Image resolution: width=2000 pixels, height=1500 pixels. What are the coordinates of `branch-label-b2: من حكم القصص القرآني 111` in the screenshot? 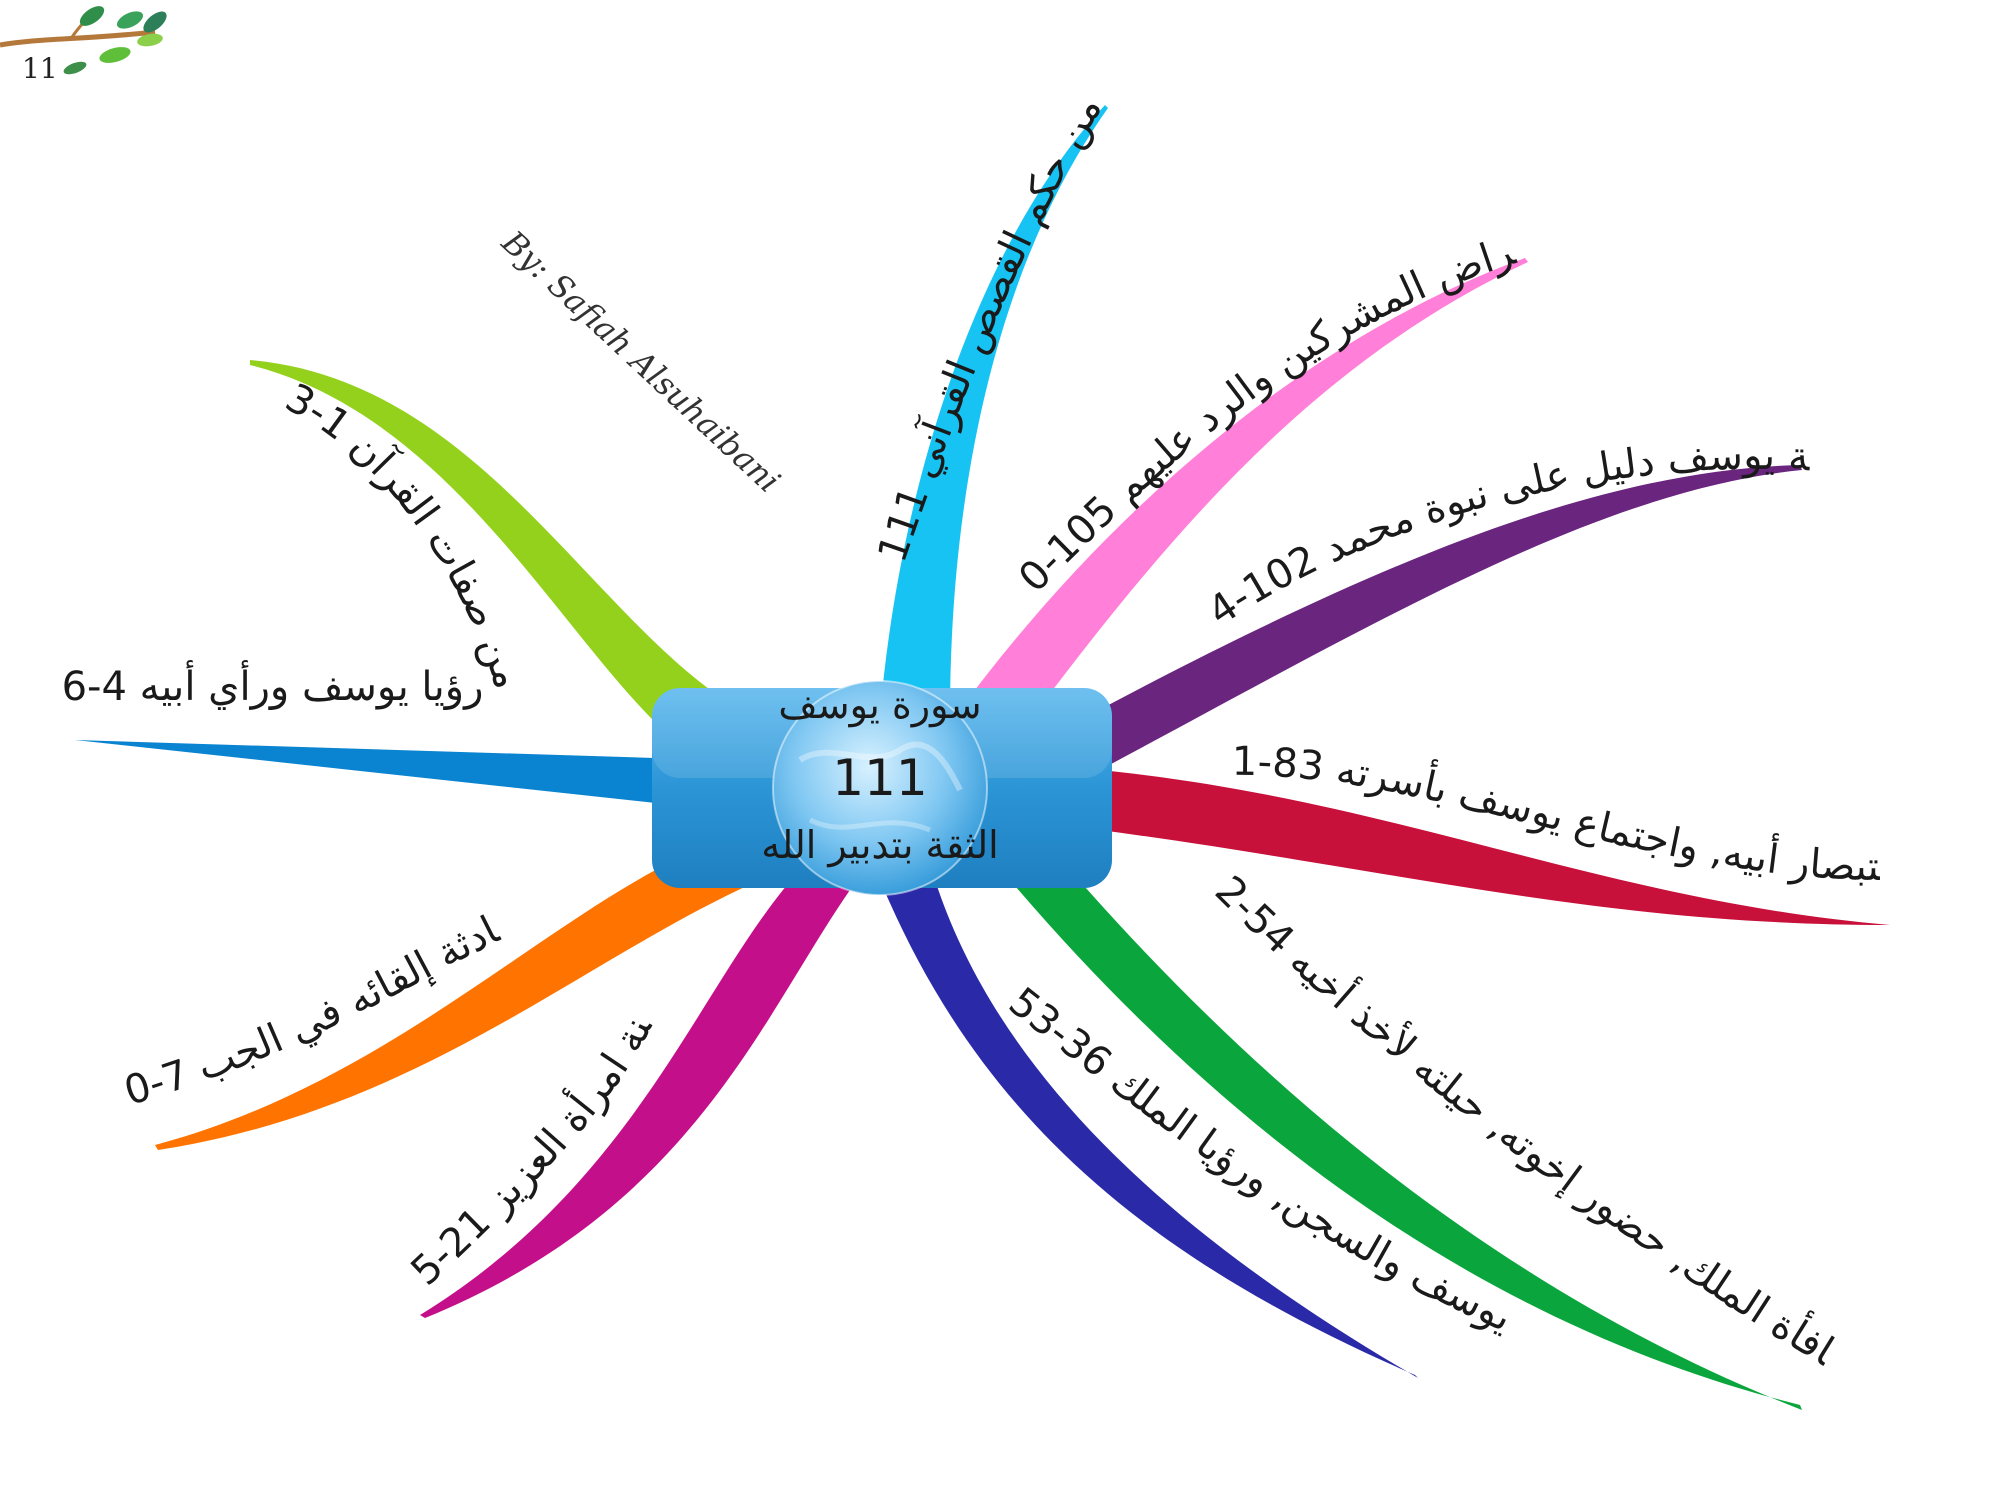 It's located at (990, 328).